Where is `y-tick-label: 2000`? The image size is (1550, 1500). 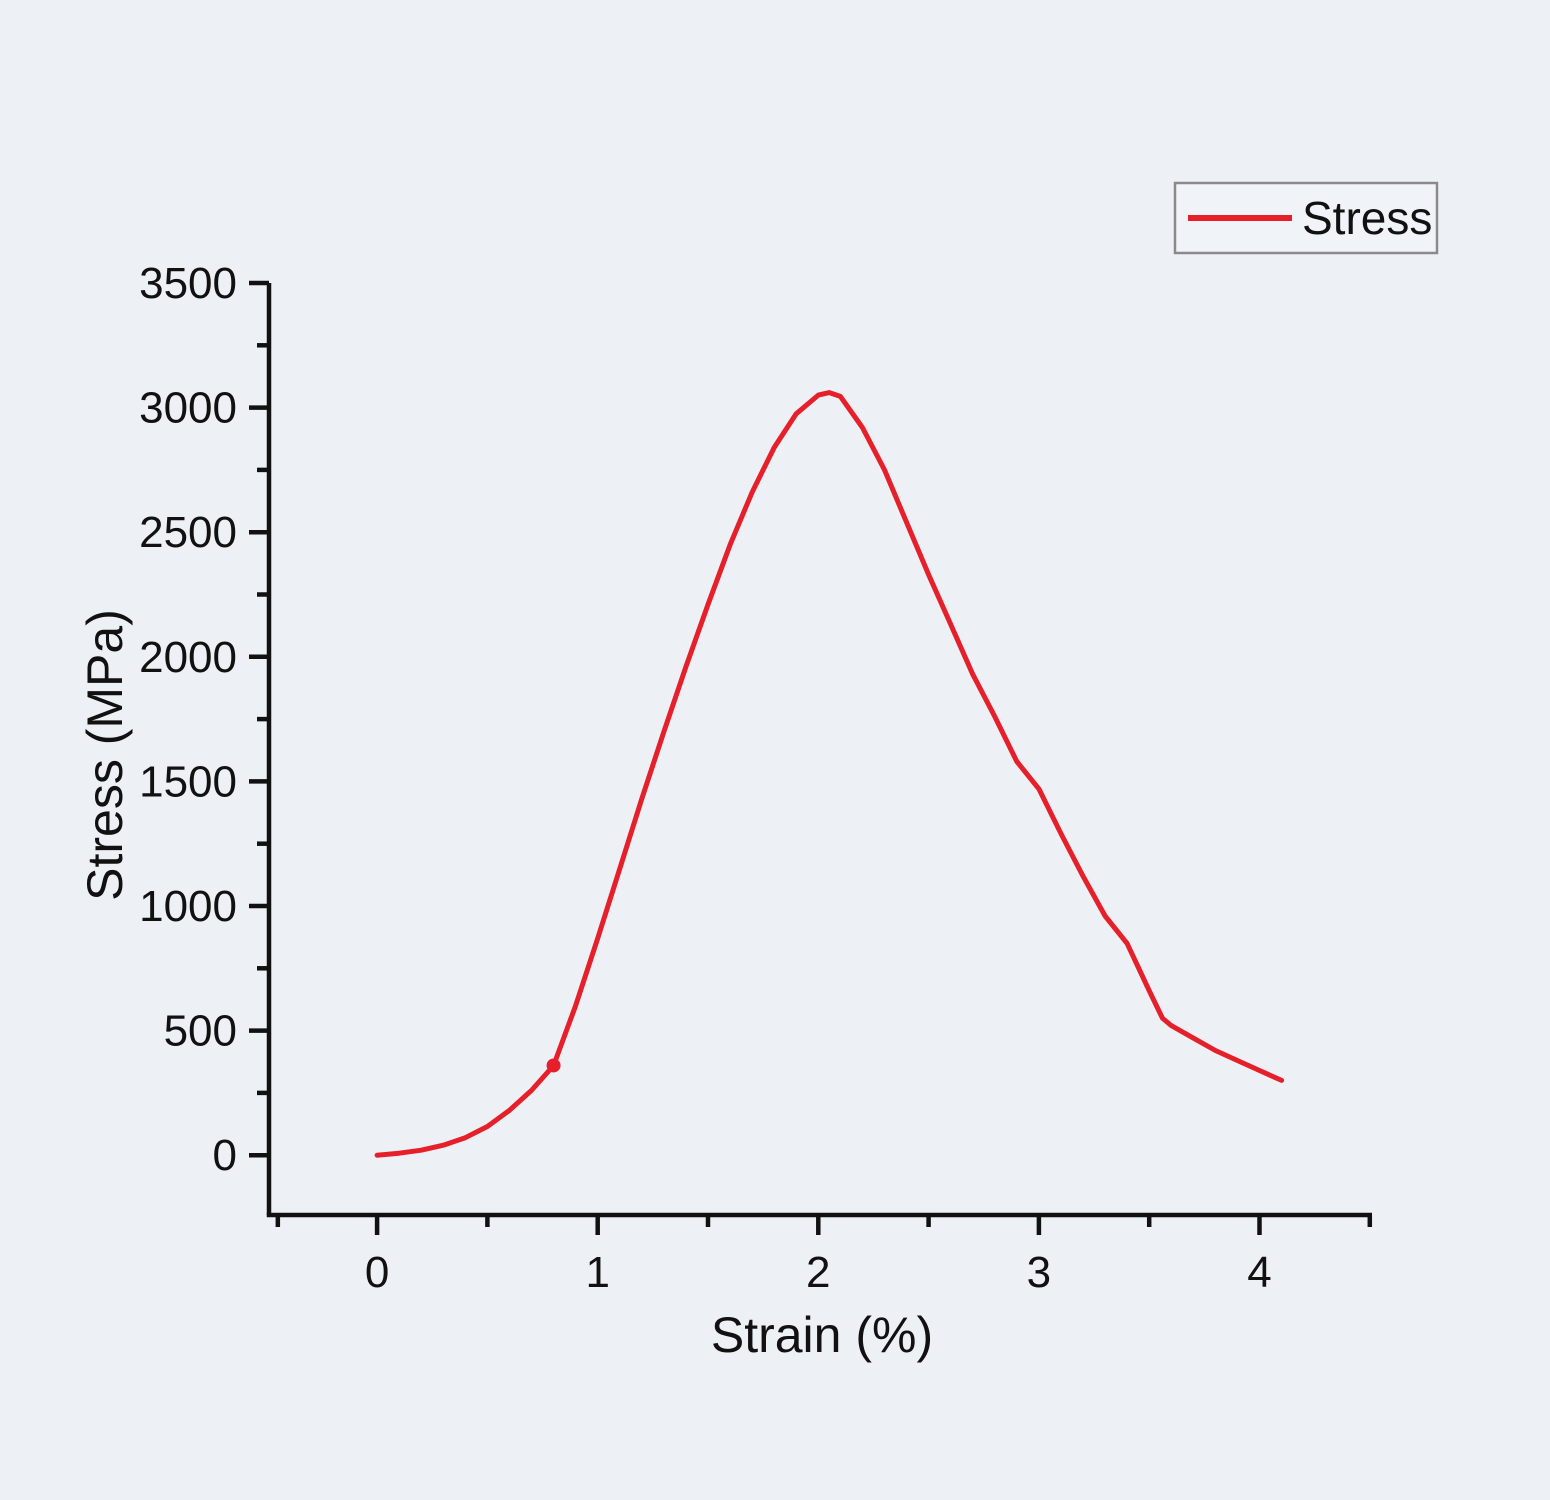
y-tick-label: 2000 is located at coordinates (188, 657).